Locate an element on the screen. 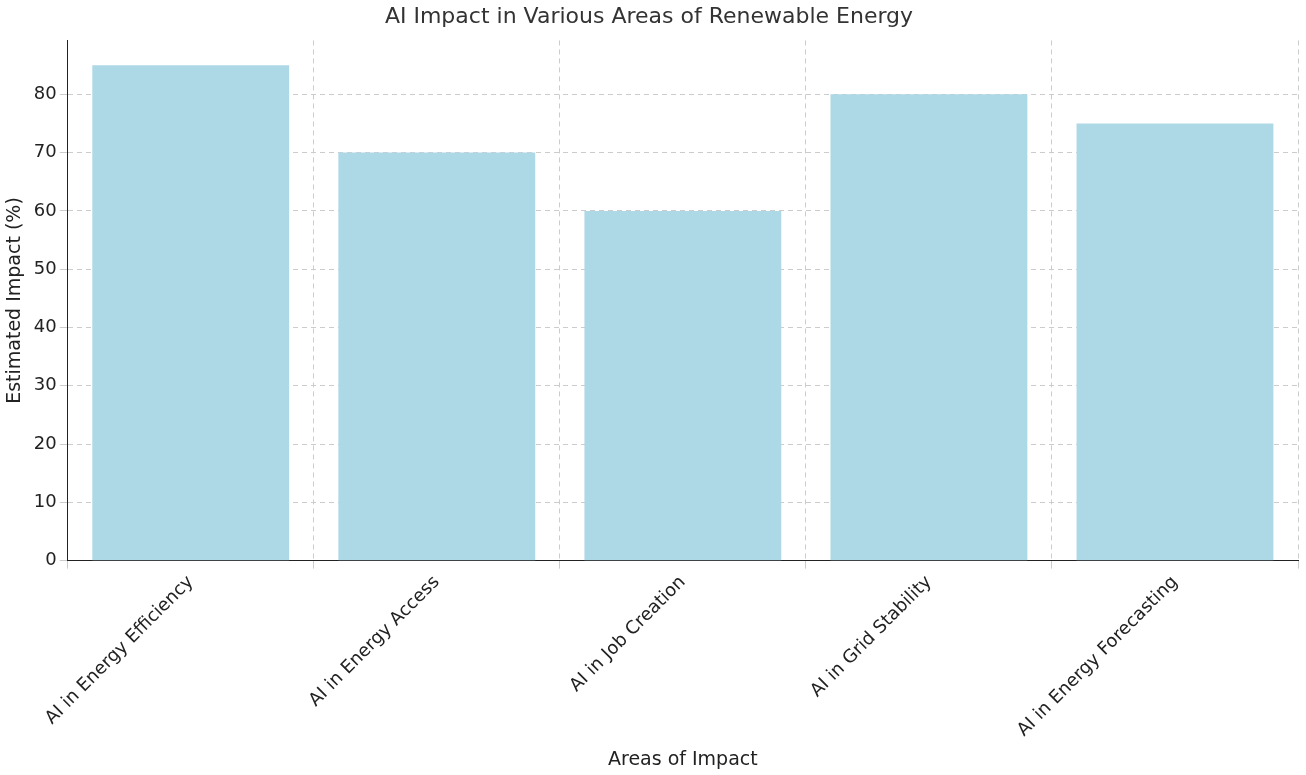  y-tick-label: 50 is located at coordinates (45, 267).